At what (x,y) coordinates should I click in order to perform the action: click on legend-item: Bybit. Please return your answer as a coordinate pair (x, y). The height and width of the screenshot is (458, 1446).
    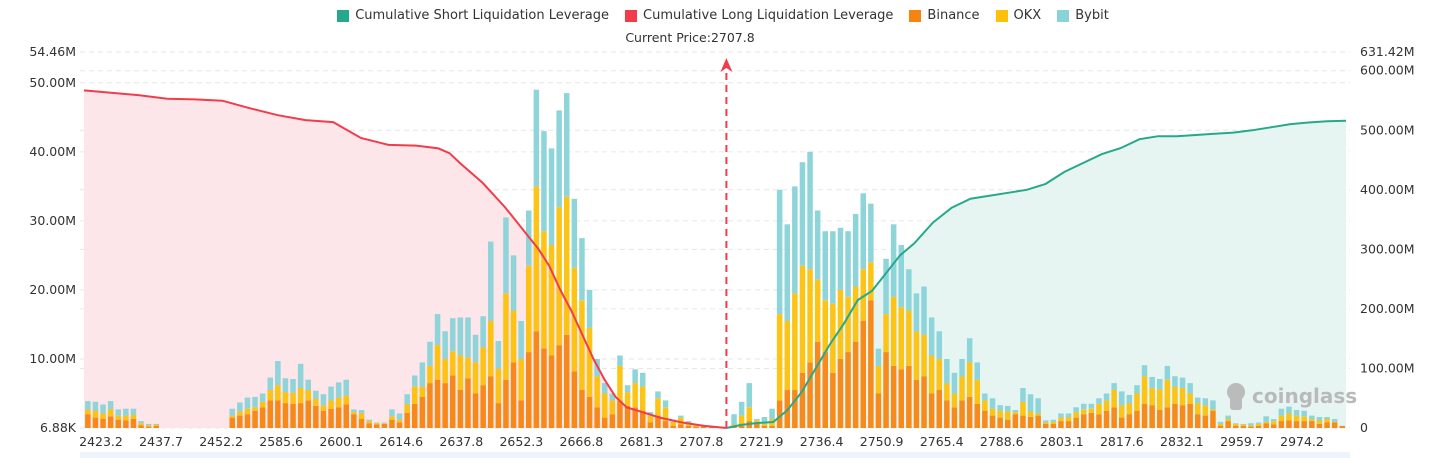
    Looking at the image, I should click on (1083, 15).